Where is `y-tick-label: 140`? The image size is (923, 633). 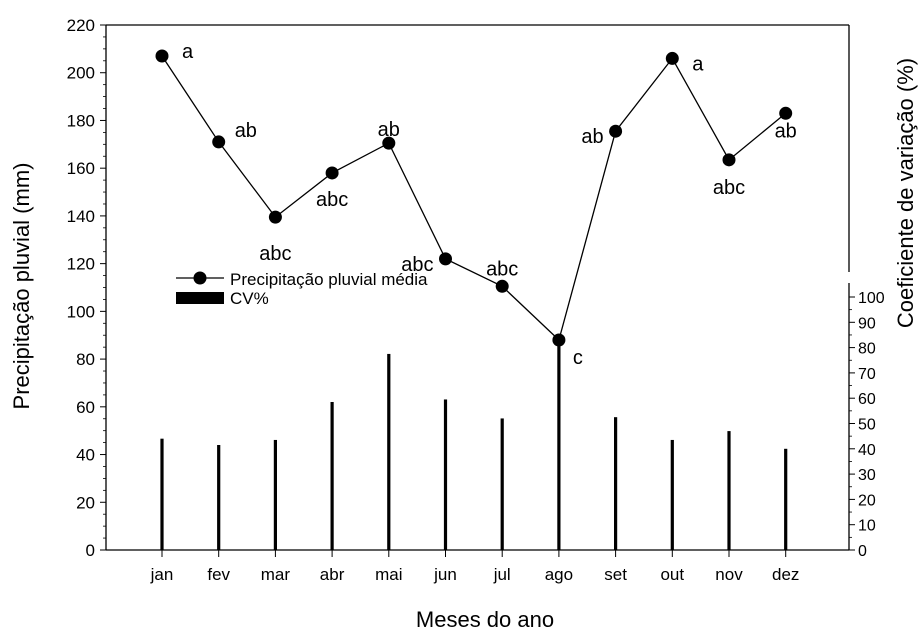 y-tick-label: 140 is located at coordinates (81, 216).